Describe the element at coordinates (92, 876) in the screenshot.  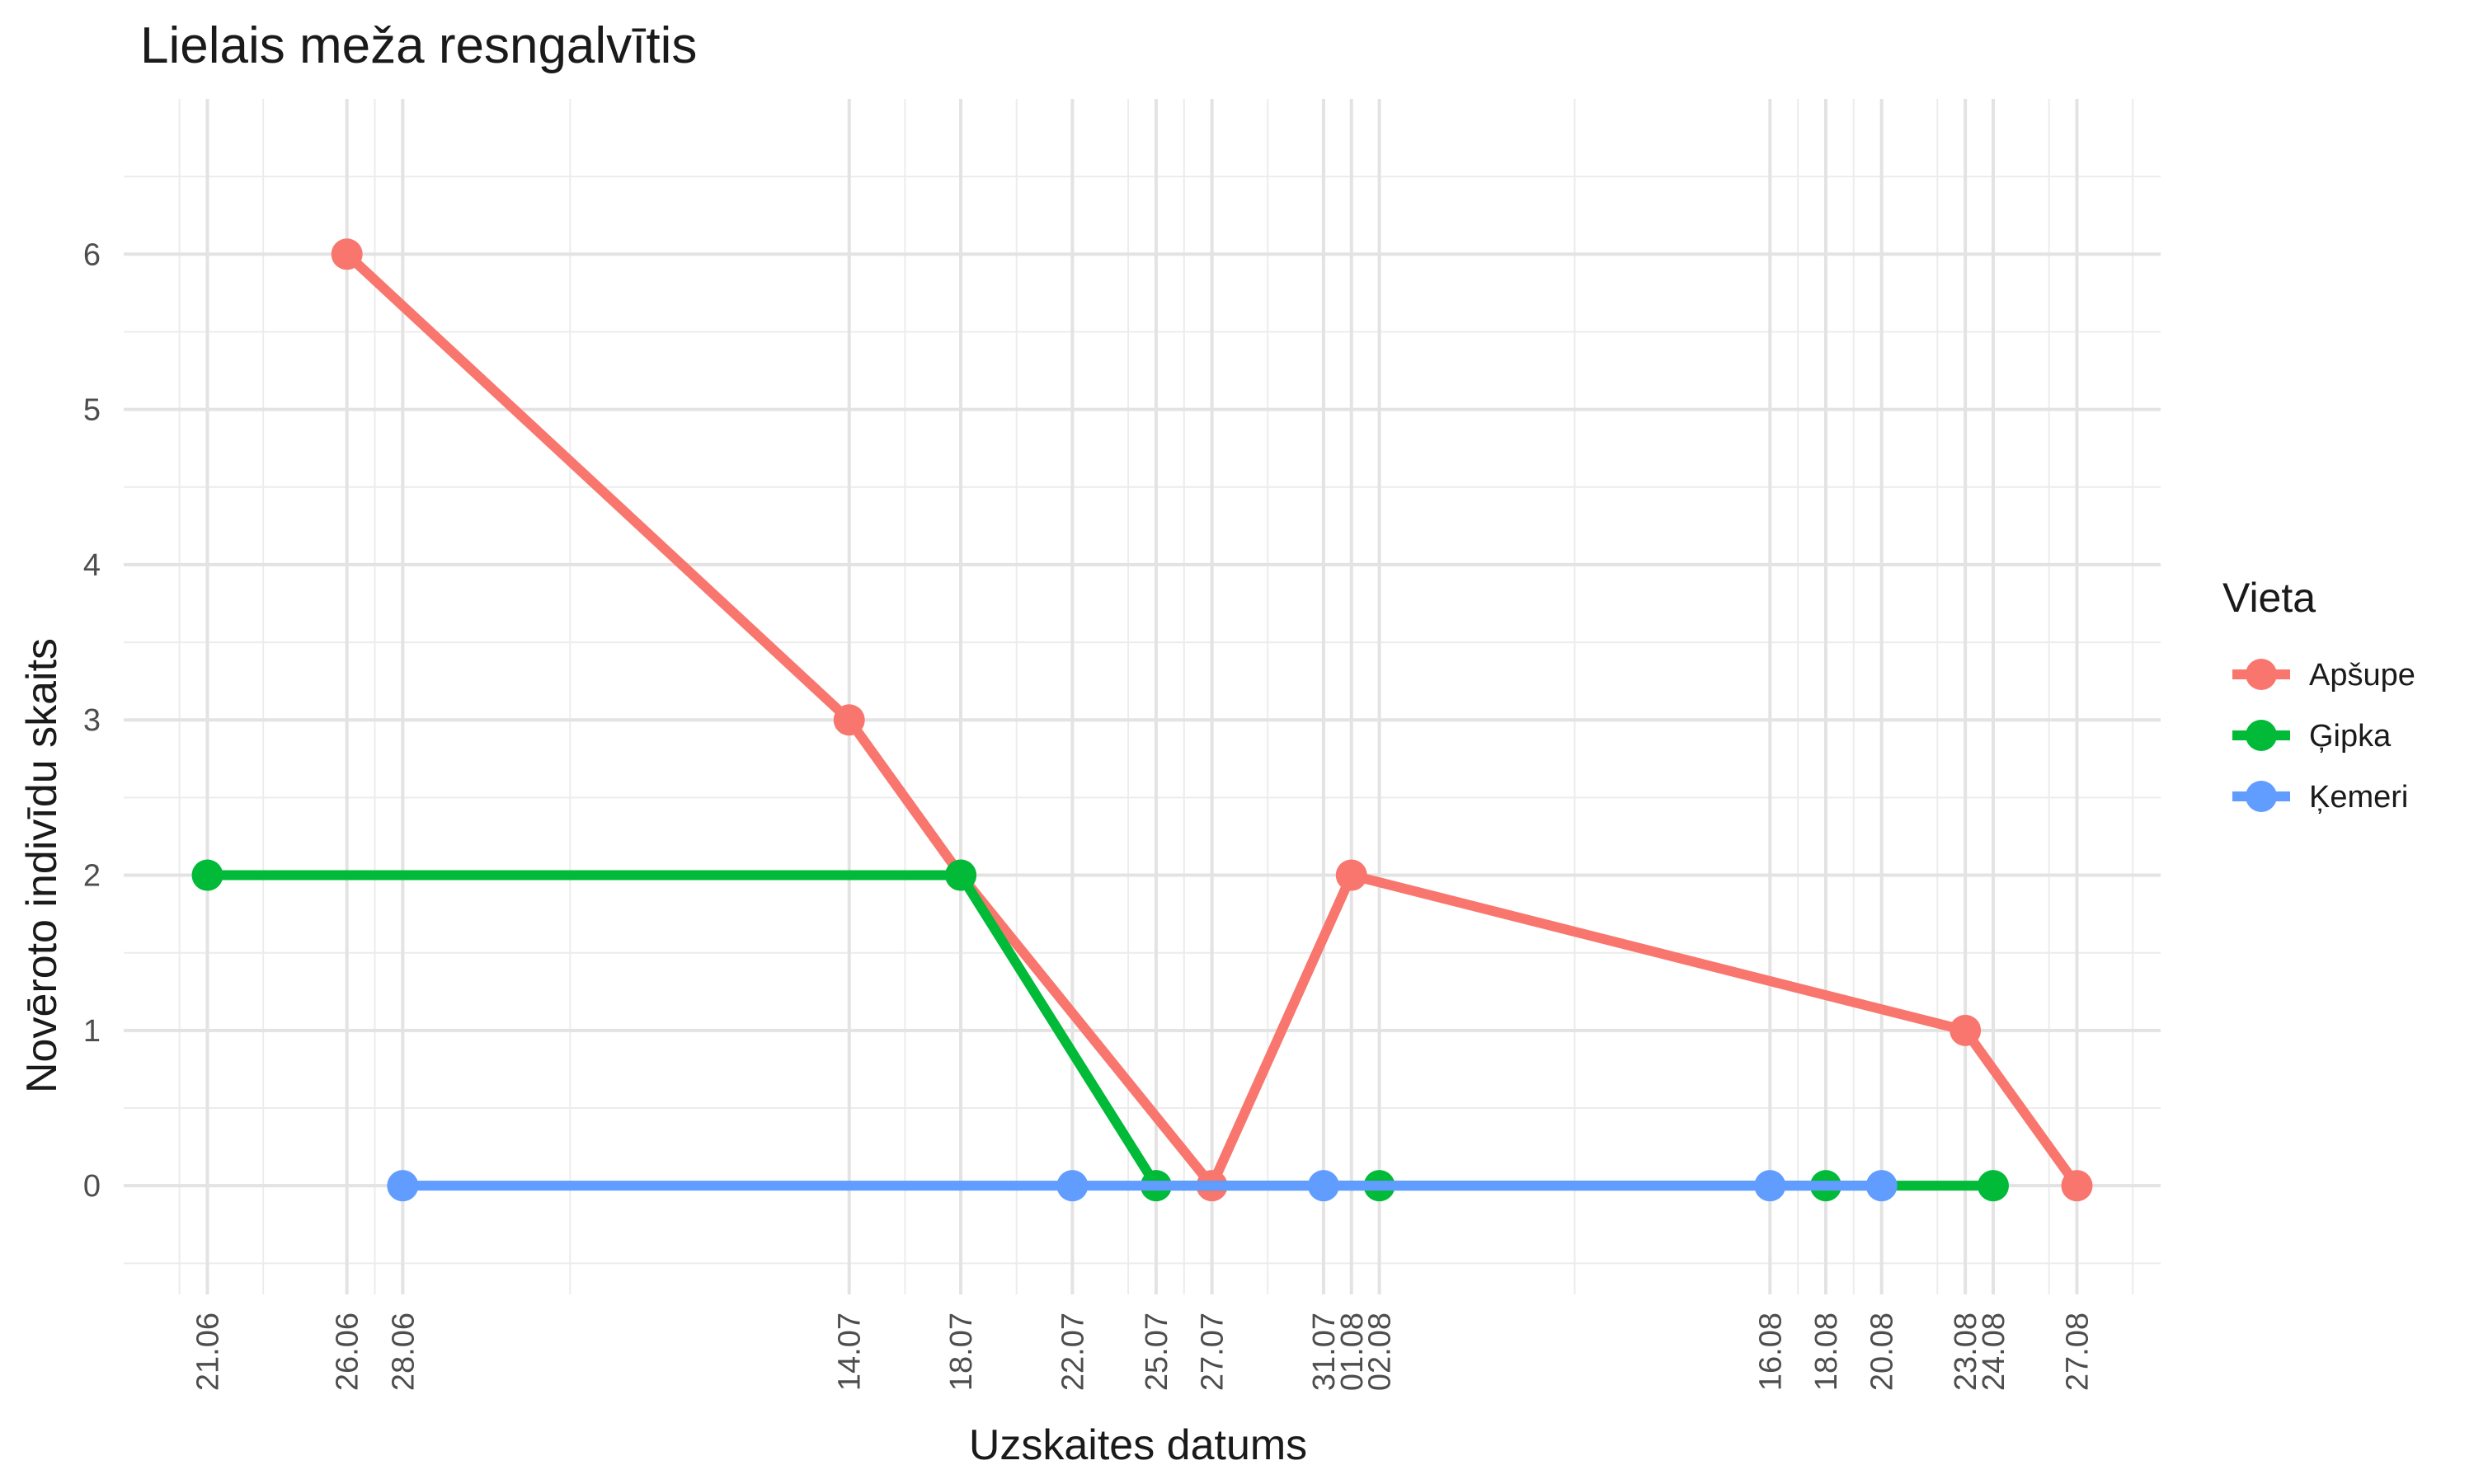
I see `y-tick-label: 2` at that location.